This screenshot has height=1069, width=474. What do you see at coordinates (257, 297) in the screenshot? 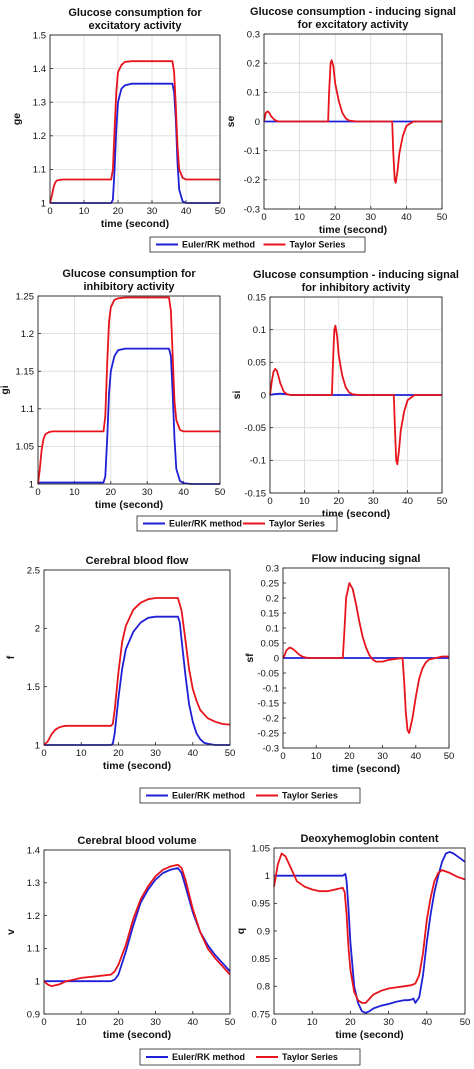
I see `y-tick-label: 0.15` at bounding box center [257, 297].